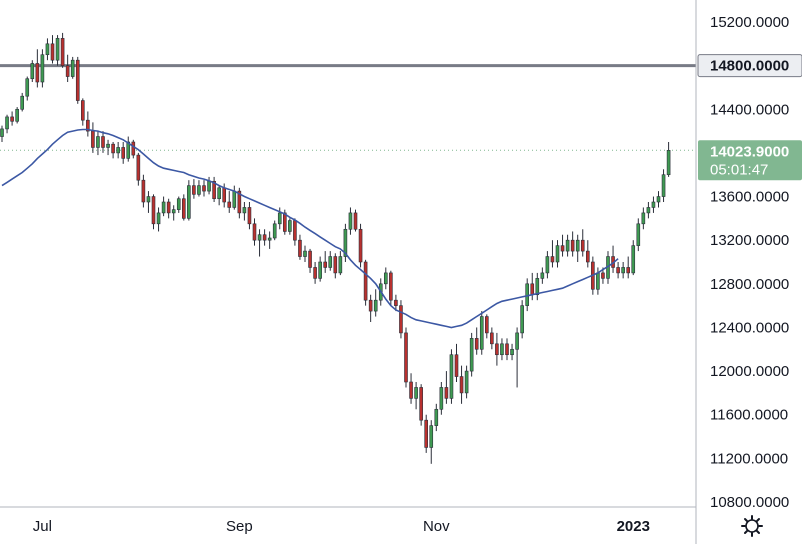 Image resolution: width=802 pixels, height=544 pixels. What do you see at coordinates (341, 526) in the screenshot?
I see `time-axis: Jul Sep Nov 2023` at bounding box center [341, 526].